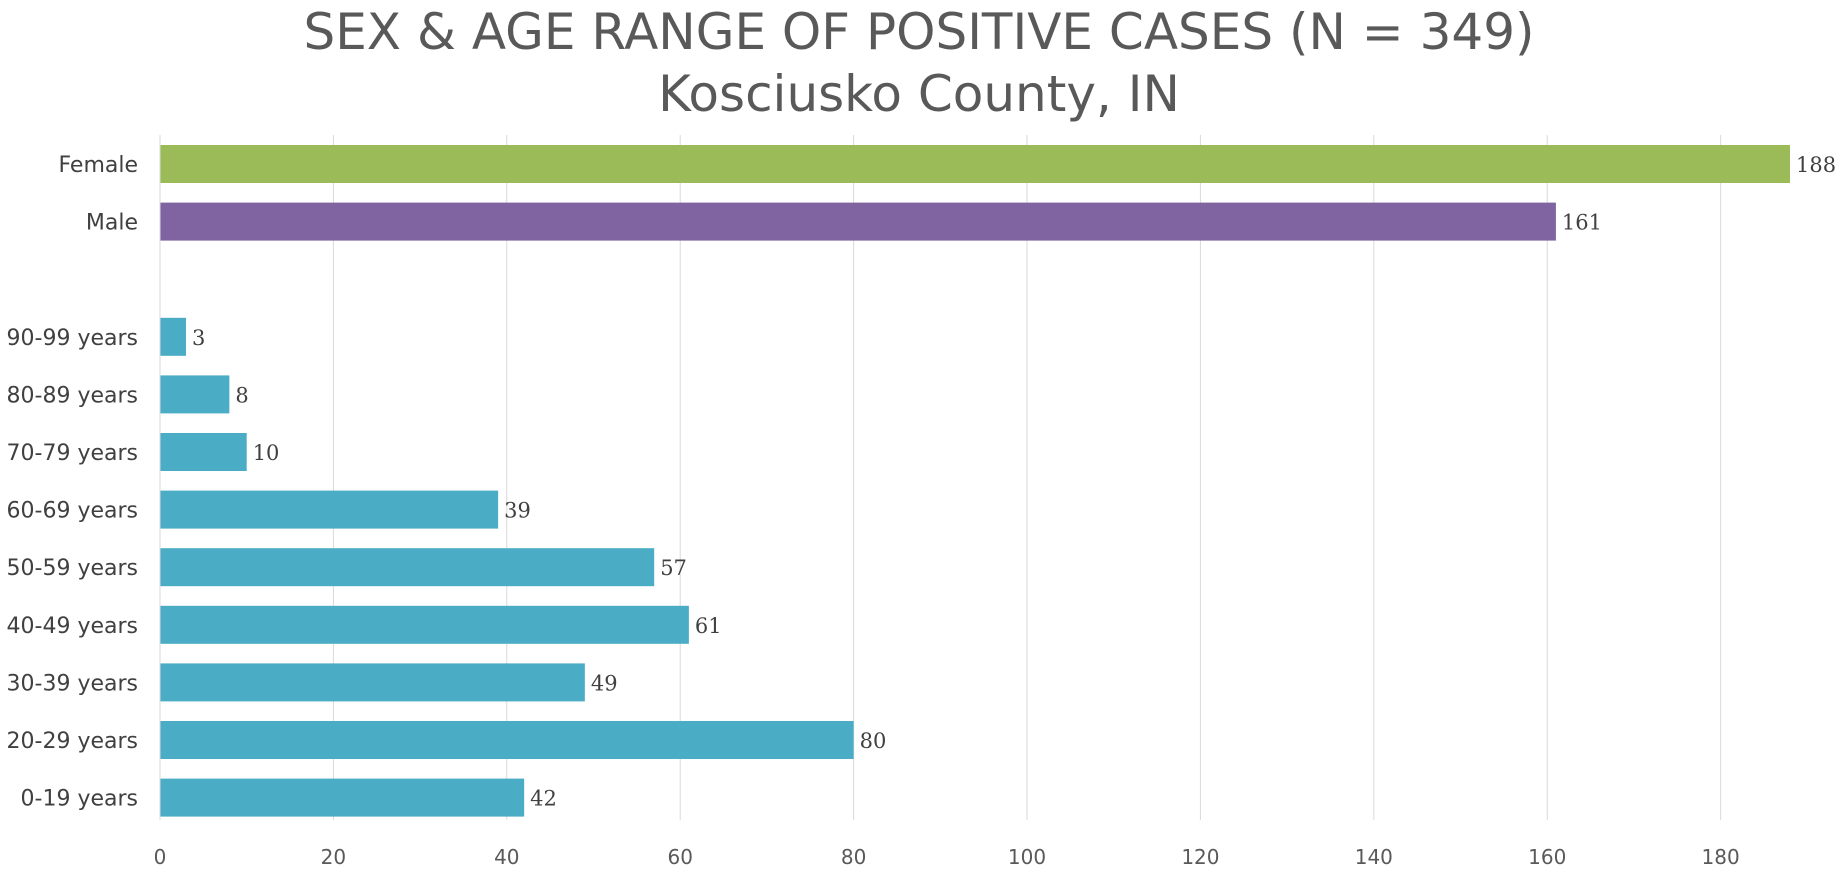 Image resolution: width=1838 pixels, height=887 pixels. Describe the element at coordinates (266, 453) in the screenshot. I see `data-label: 10` at that location.